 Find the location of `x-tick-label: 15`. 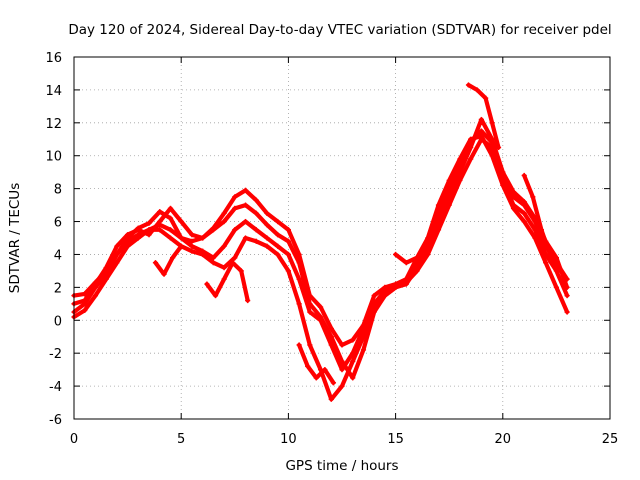

x-tick-label: 15 is located at coordinates (395, 439).